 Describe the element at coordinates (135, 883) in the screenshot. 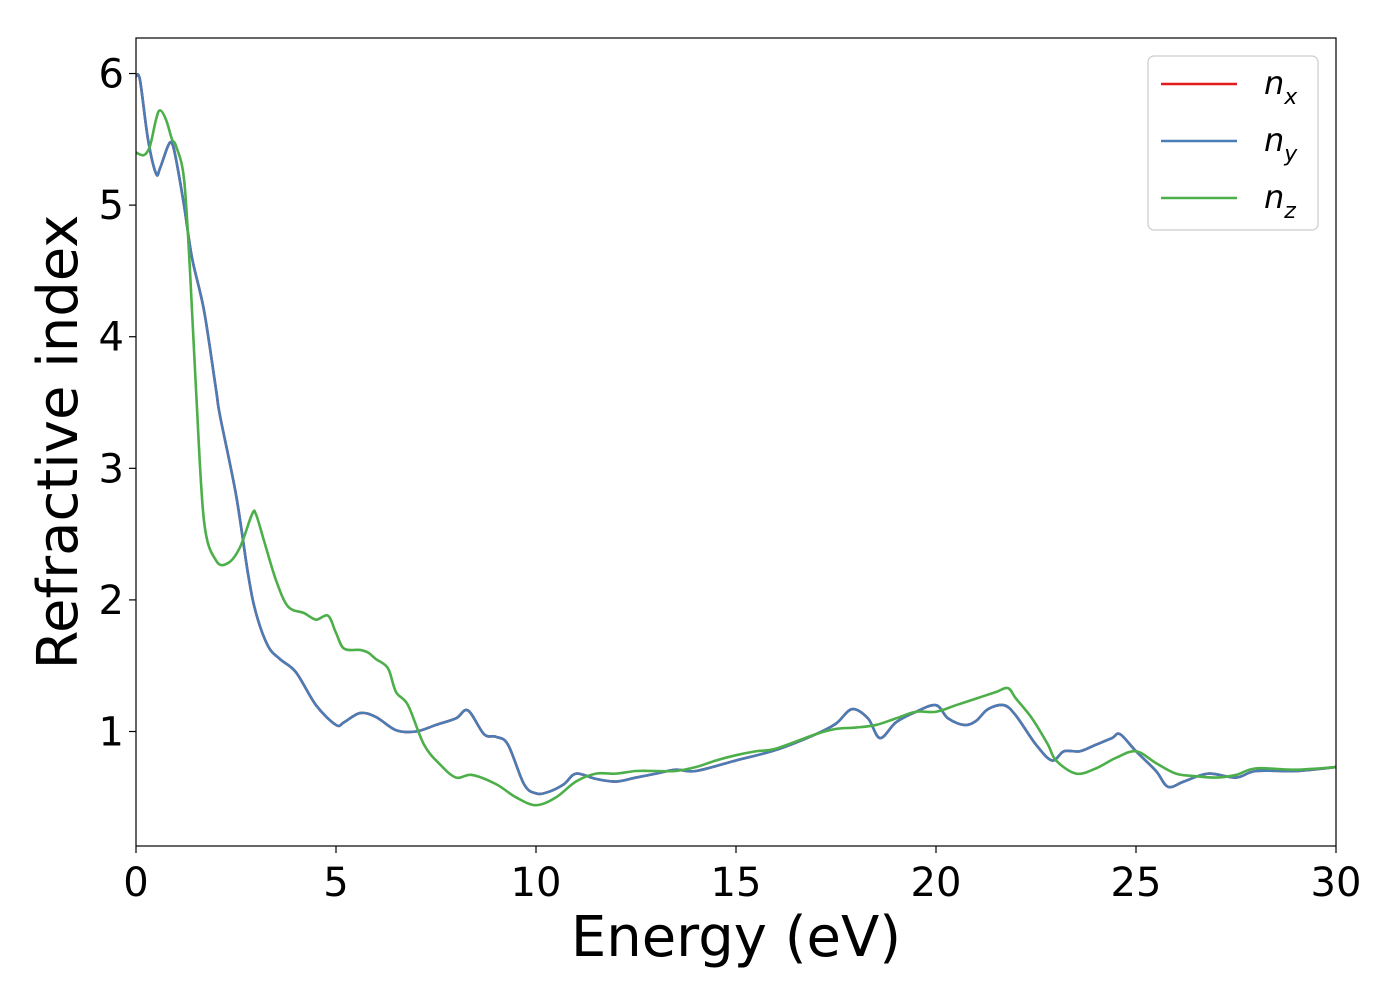

I see `x-tick-label: 0` at that location.